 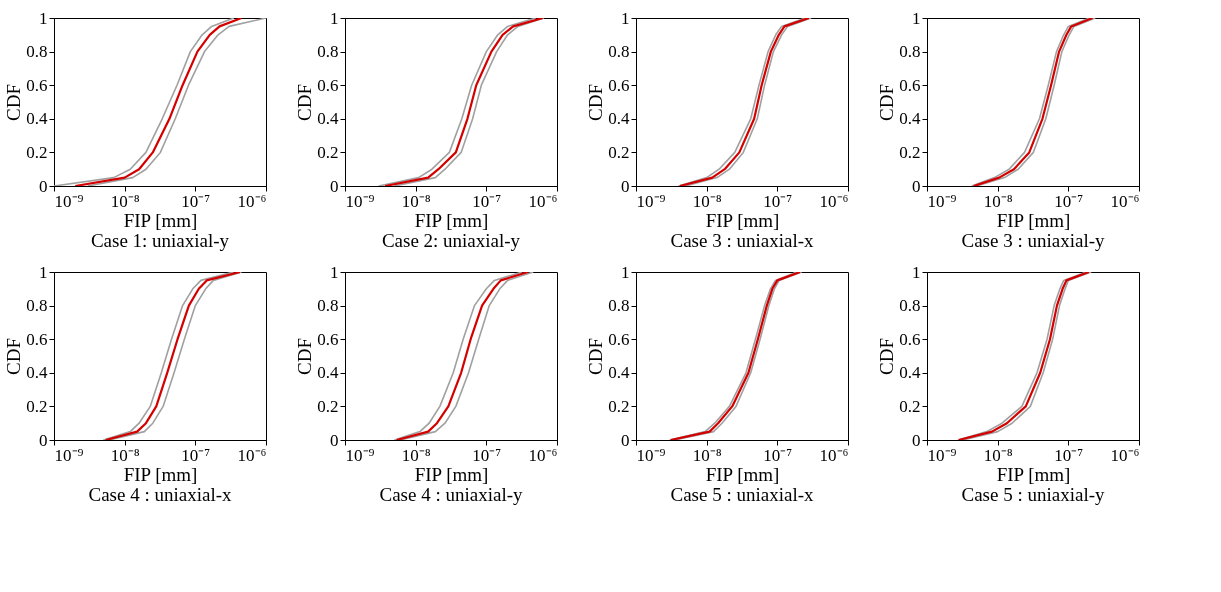 What do you see at coordinates (1033, 494) in the screenshot?
I see `text: Case 5 : uniaxial-y` at bounding box center [1033, 494].